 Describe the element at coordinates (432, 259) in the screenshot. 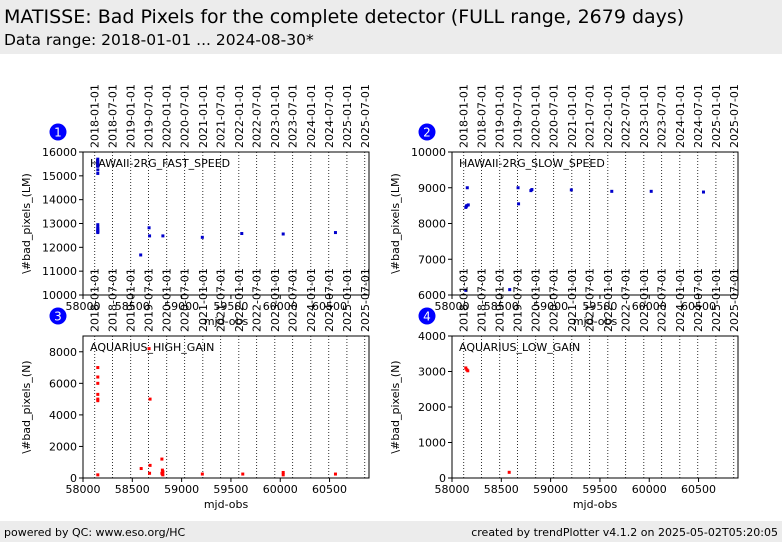

I see `y-tick-label: 7000` at that location.